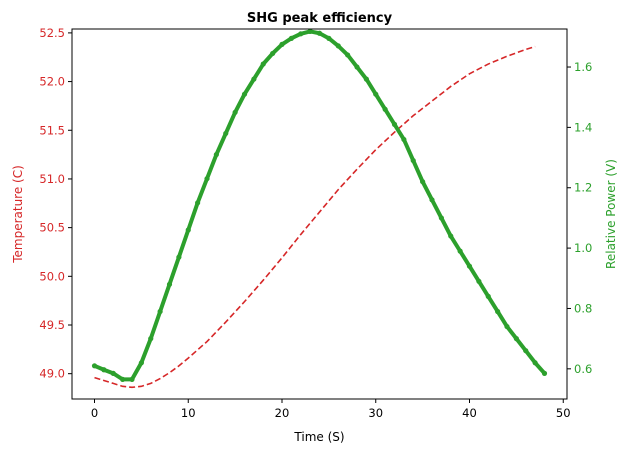  I want to click on right-y-tick-label: 1.6, so click(583, 67).